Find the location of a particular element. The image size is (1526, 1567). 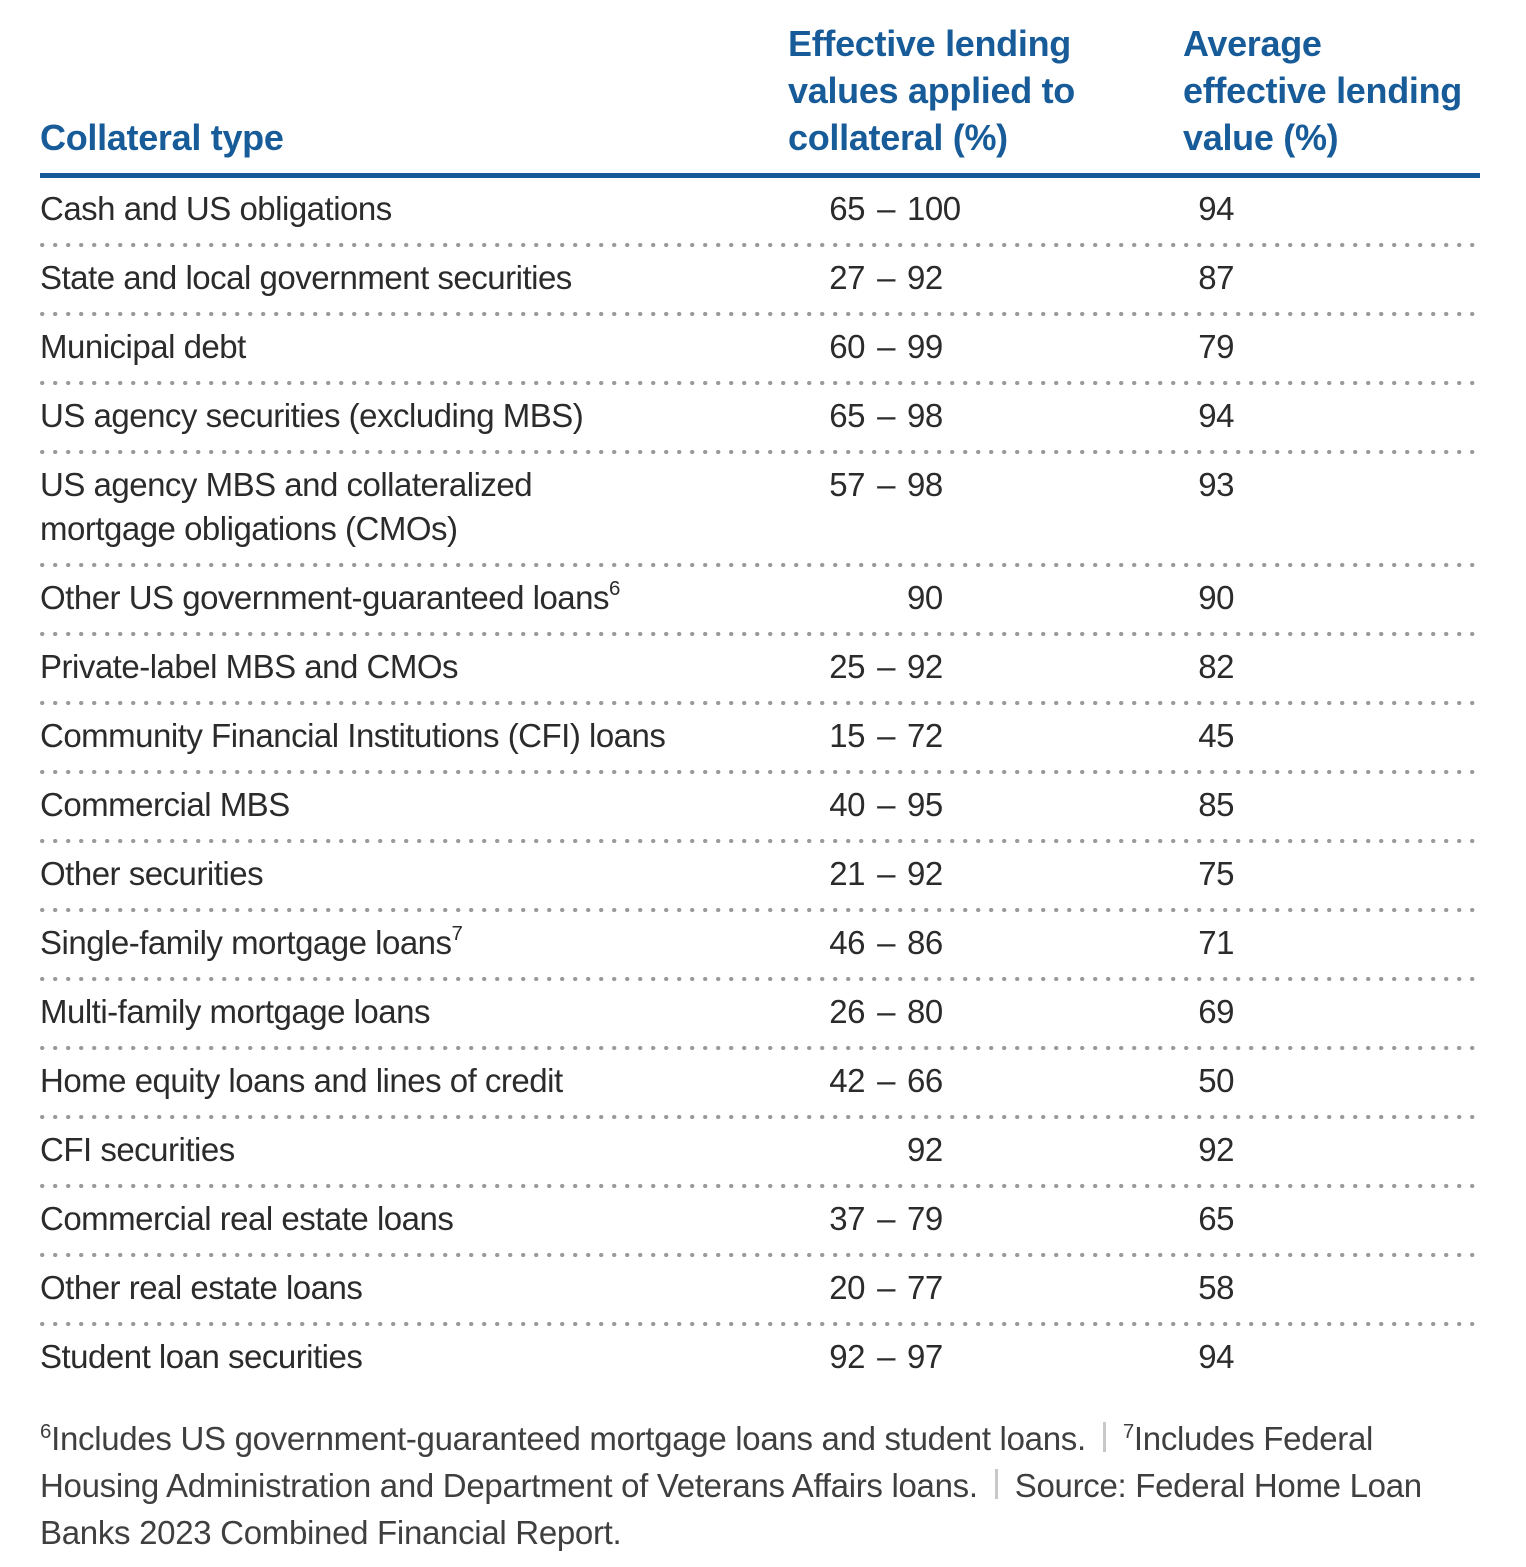

range-low-value: 42 is located at coordinates (847, 1080).